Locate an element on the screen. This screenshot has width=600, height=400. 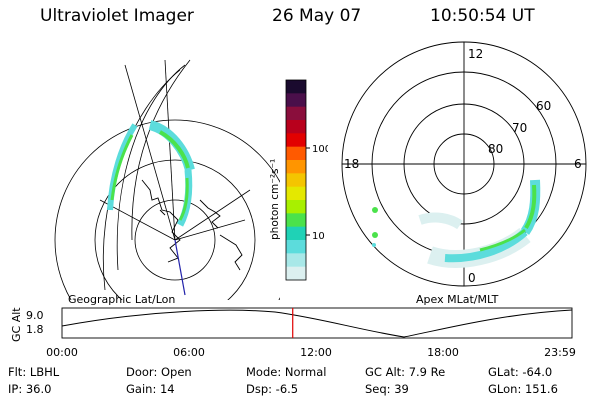
date-label: 26 May 07 is located at coordinates (317, 16).